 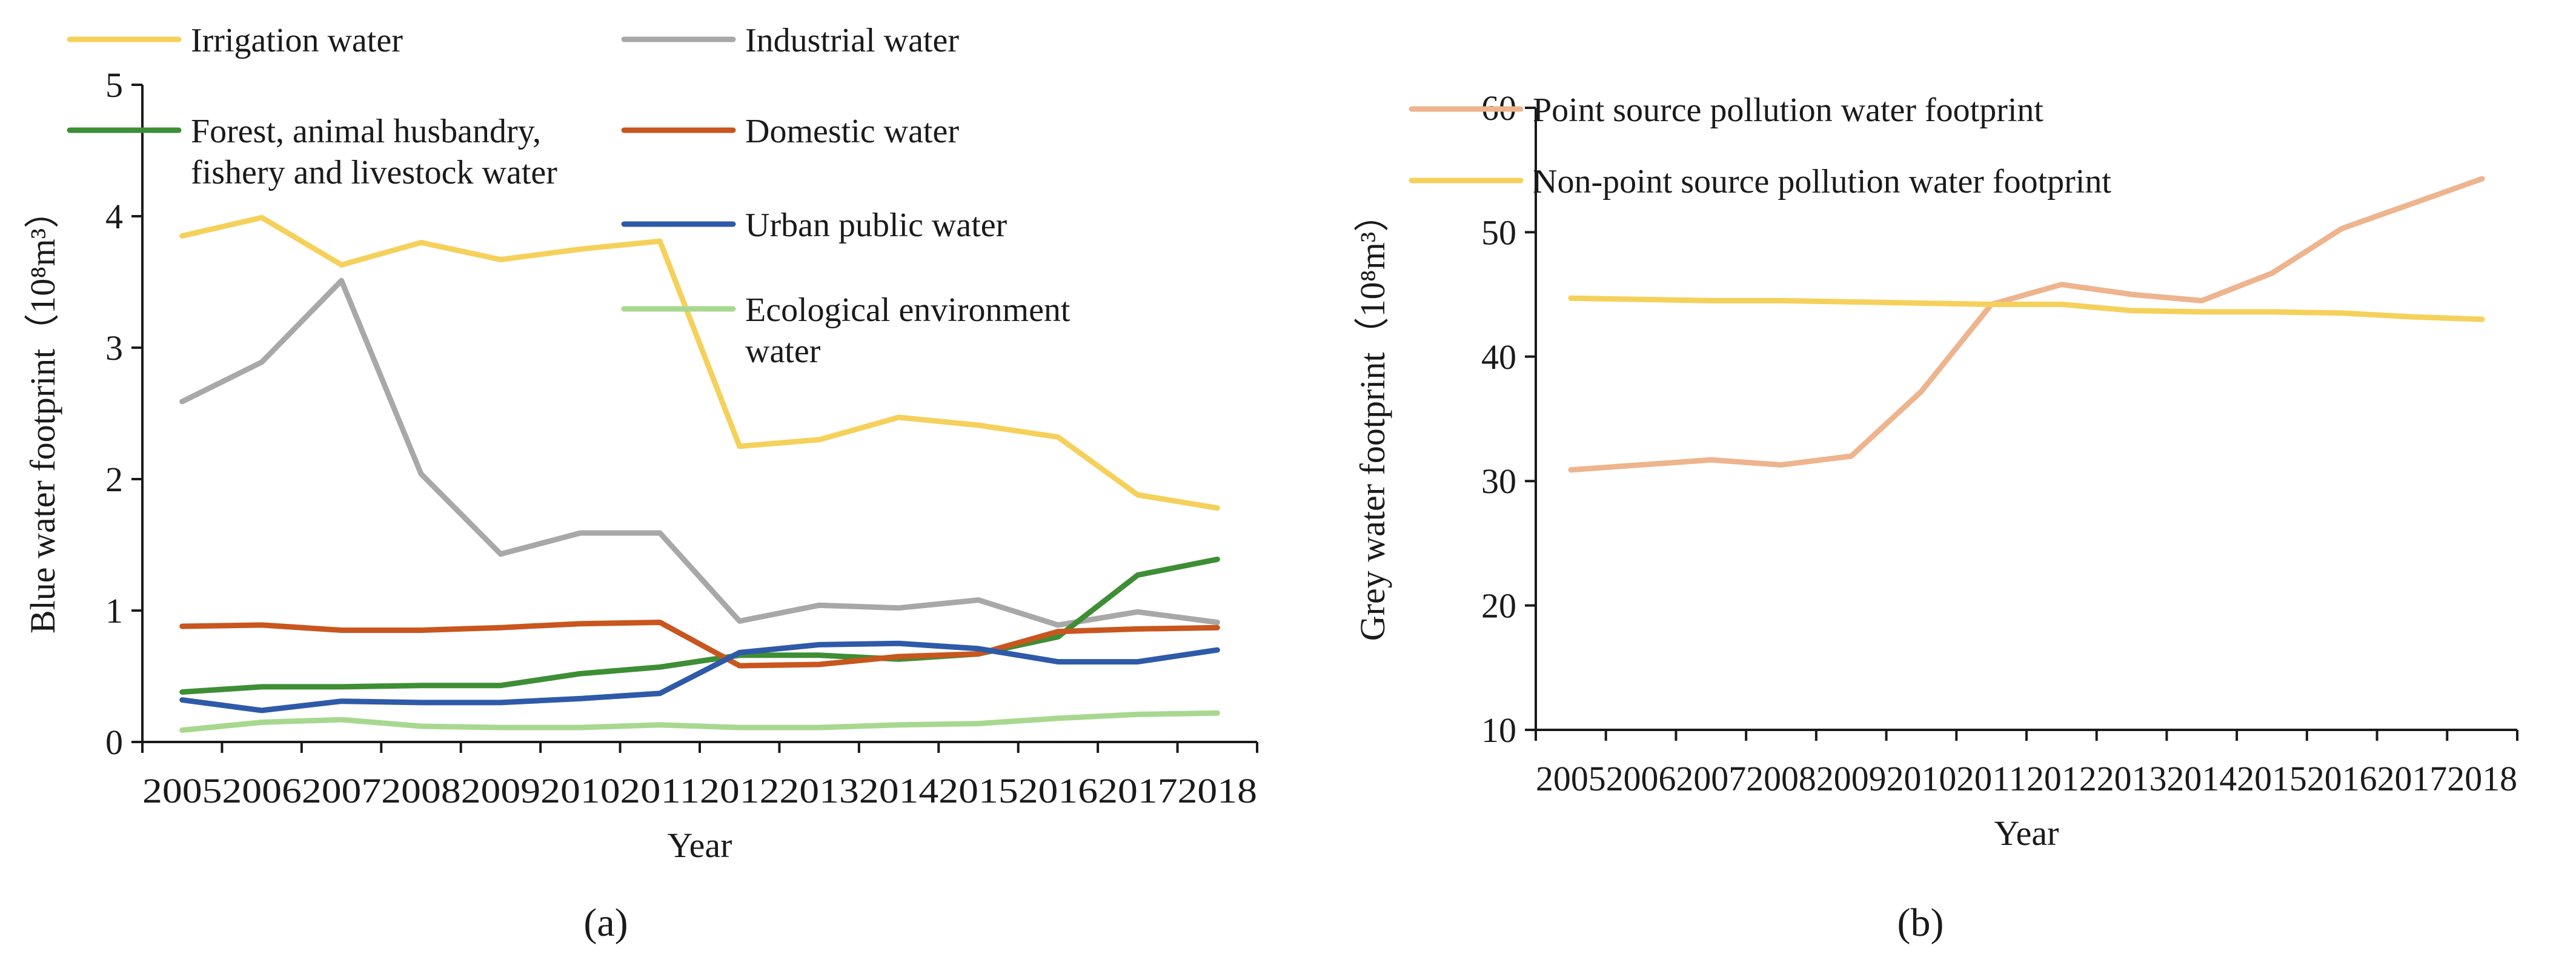 I want to click on legend-entry: Domestic water, so click(x=790, y=131).